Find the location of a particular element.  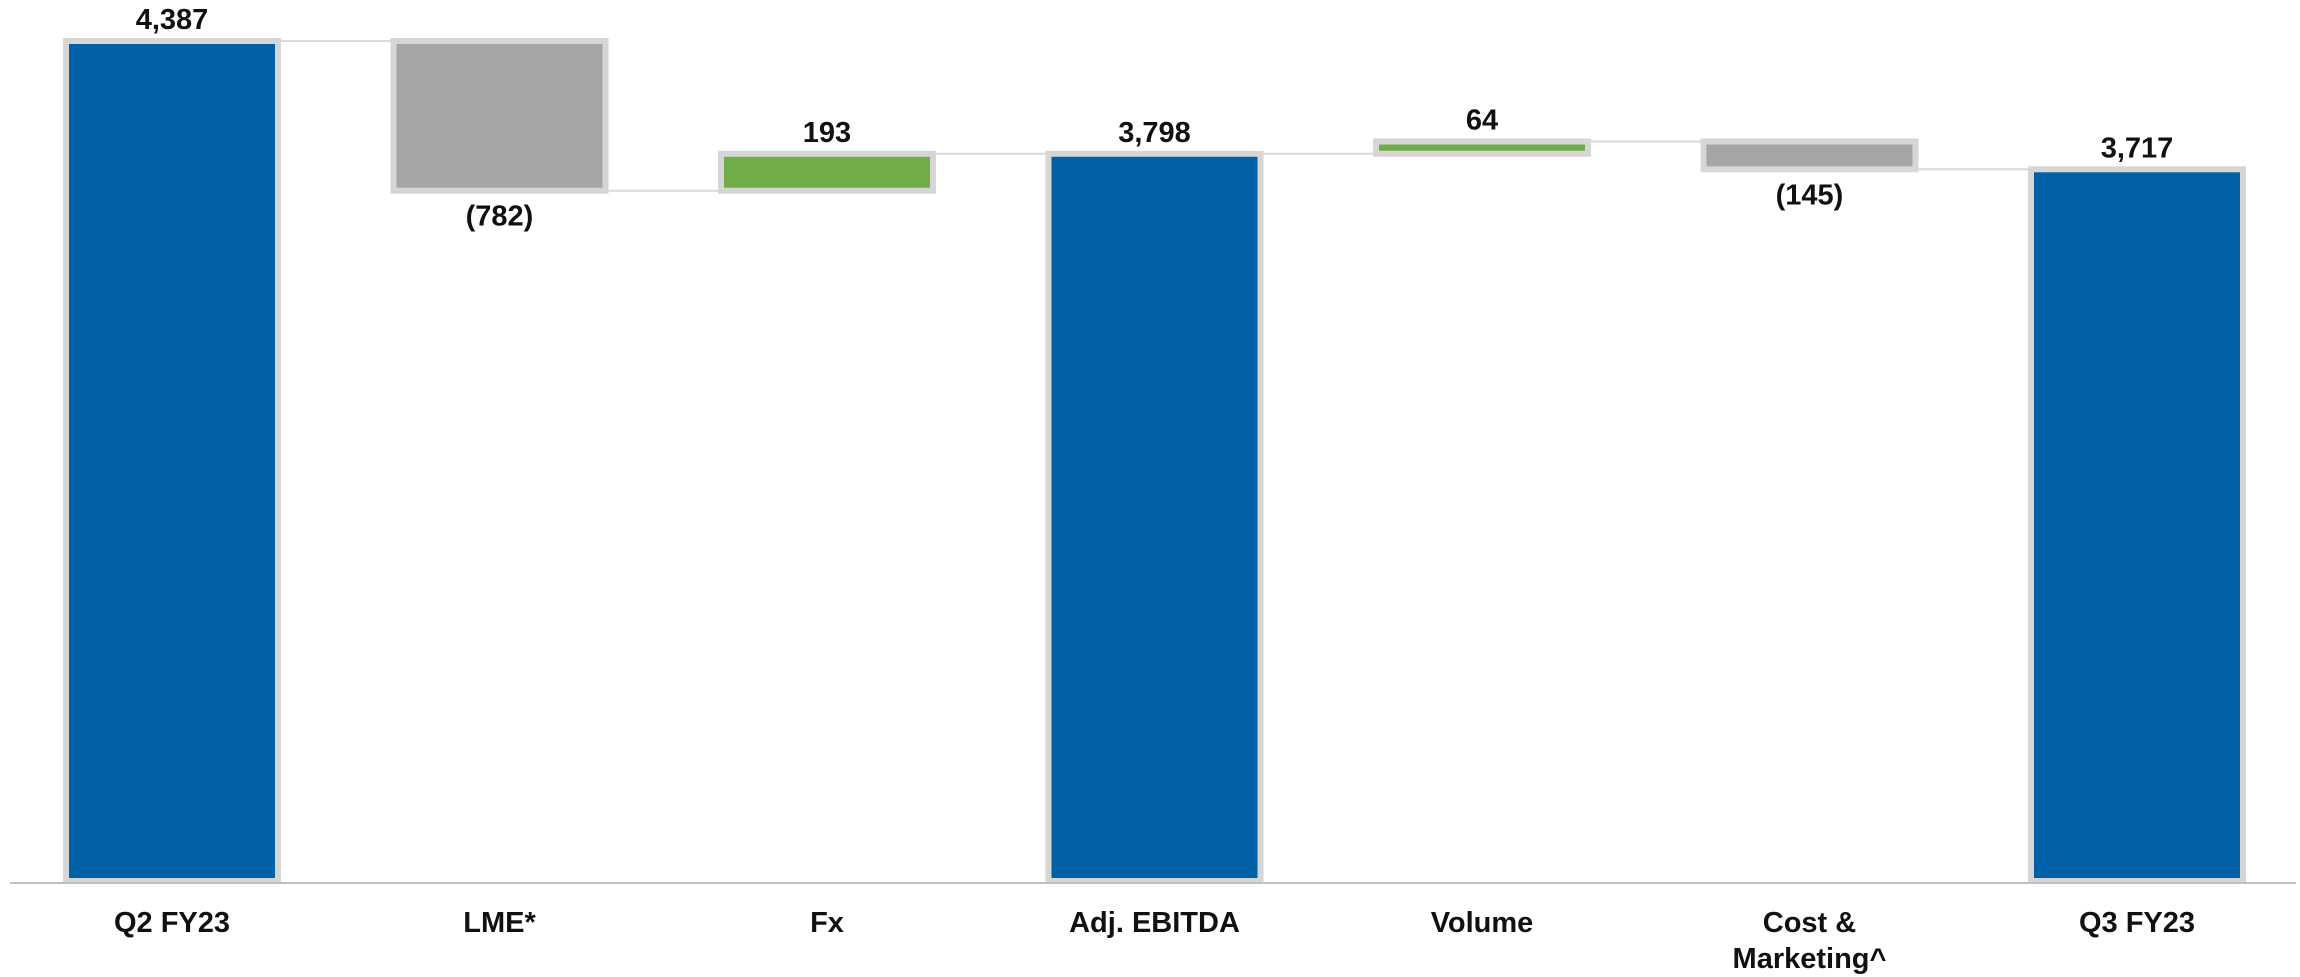

data-label: (782) is located at coordinates (500, 217).